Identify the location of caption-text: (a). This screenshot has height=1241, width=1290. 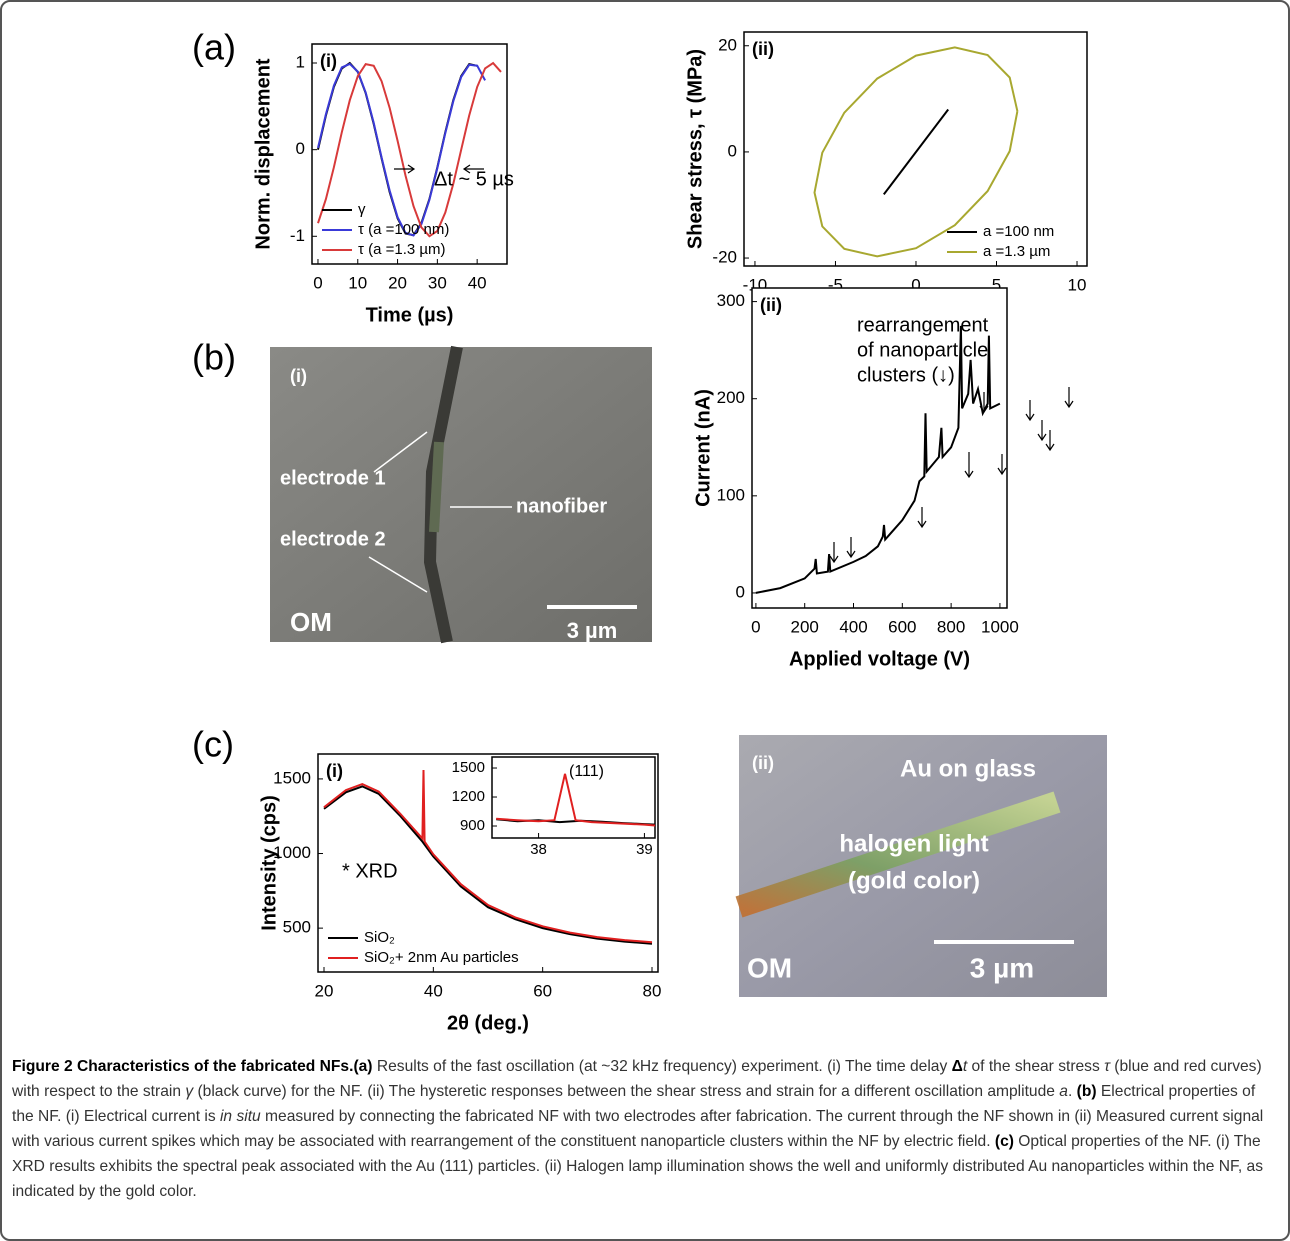
(363, 1066).